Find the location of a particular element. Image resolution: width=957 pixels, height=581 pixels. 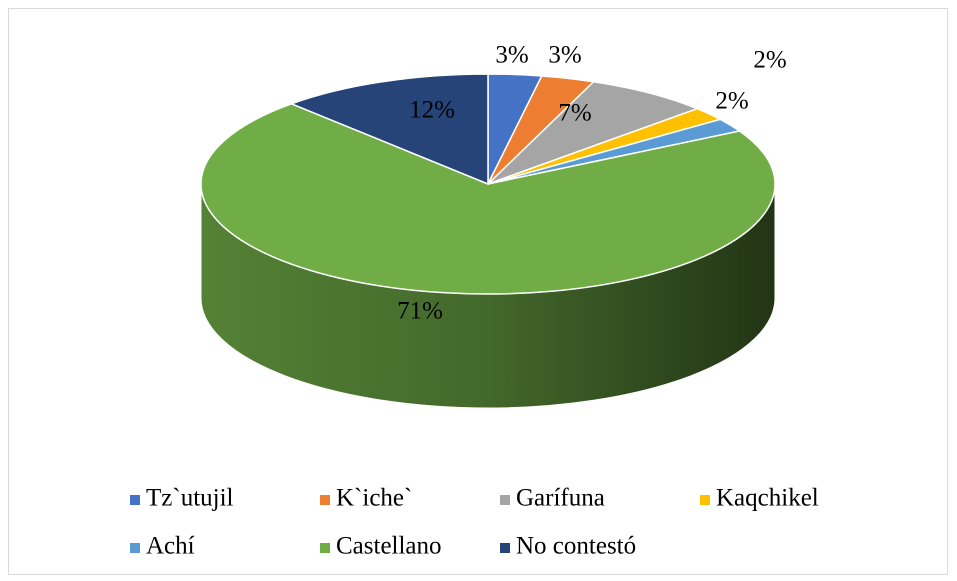

legend-label: Achí is located at coordinates (170, 546).